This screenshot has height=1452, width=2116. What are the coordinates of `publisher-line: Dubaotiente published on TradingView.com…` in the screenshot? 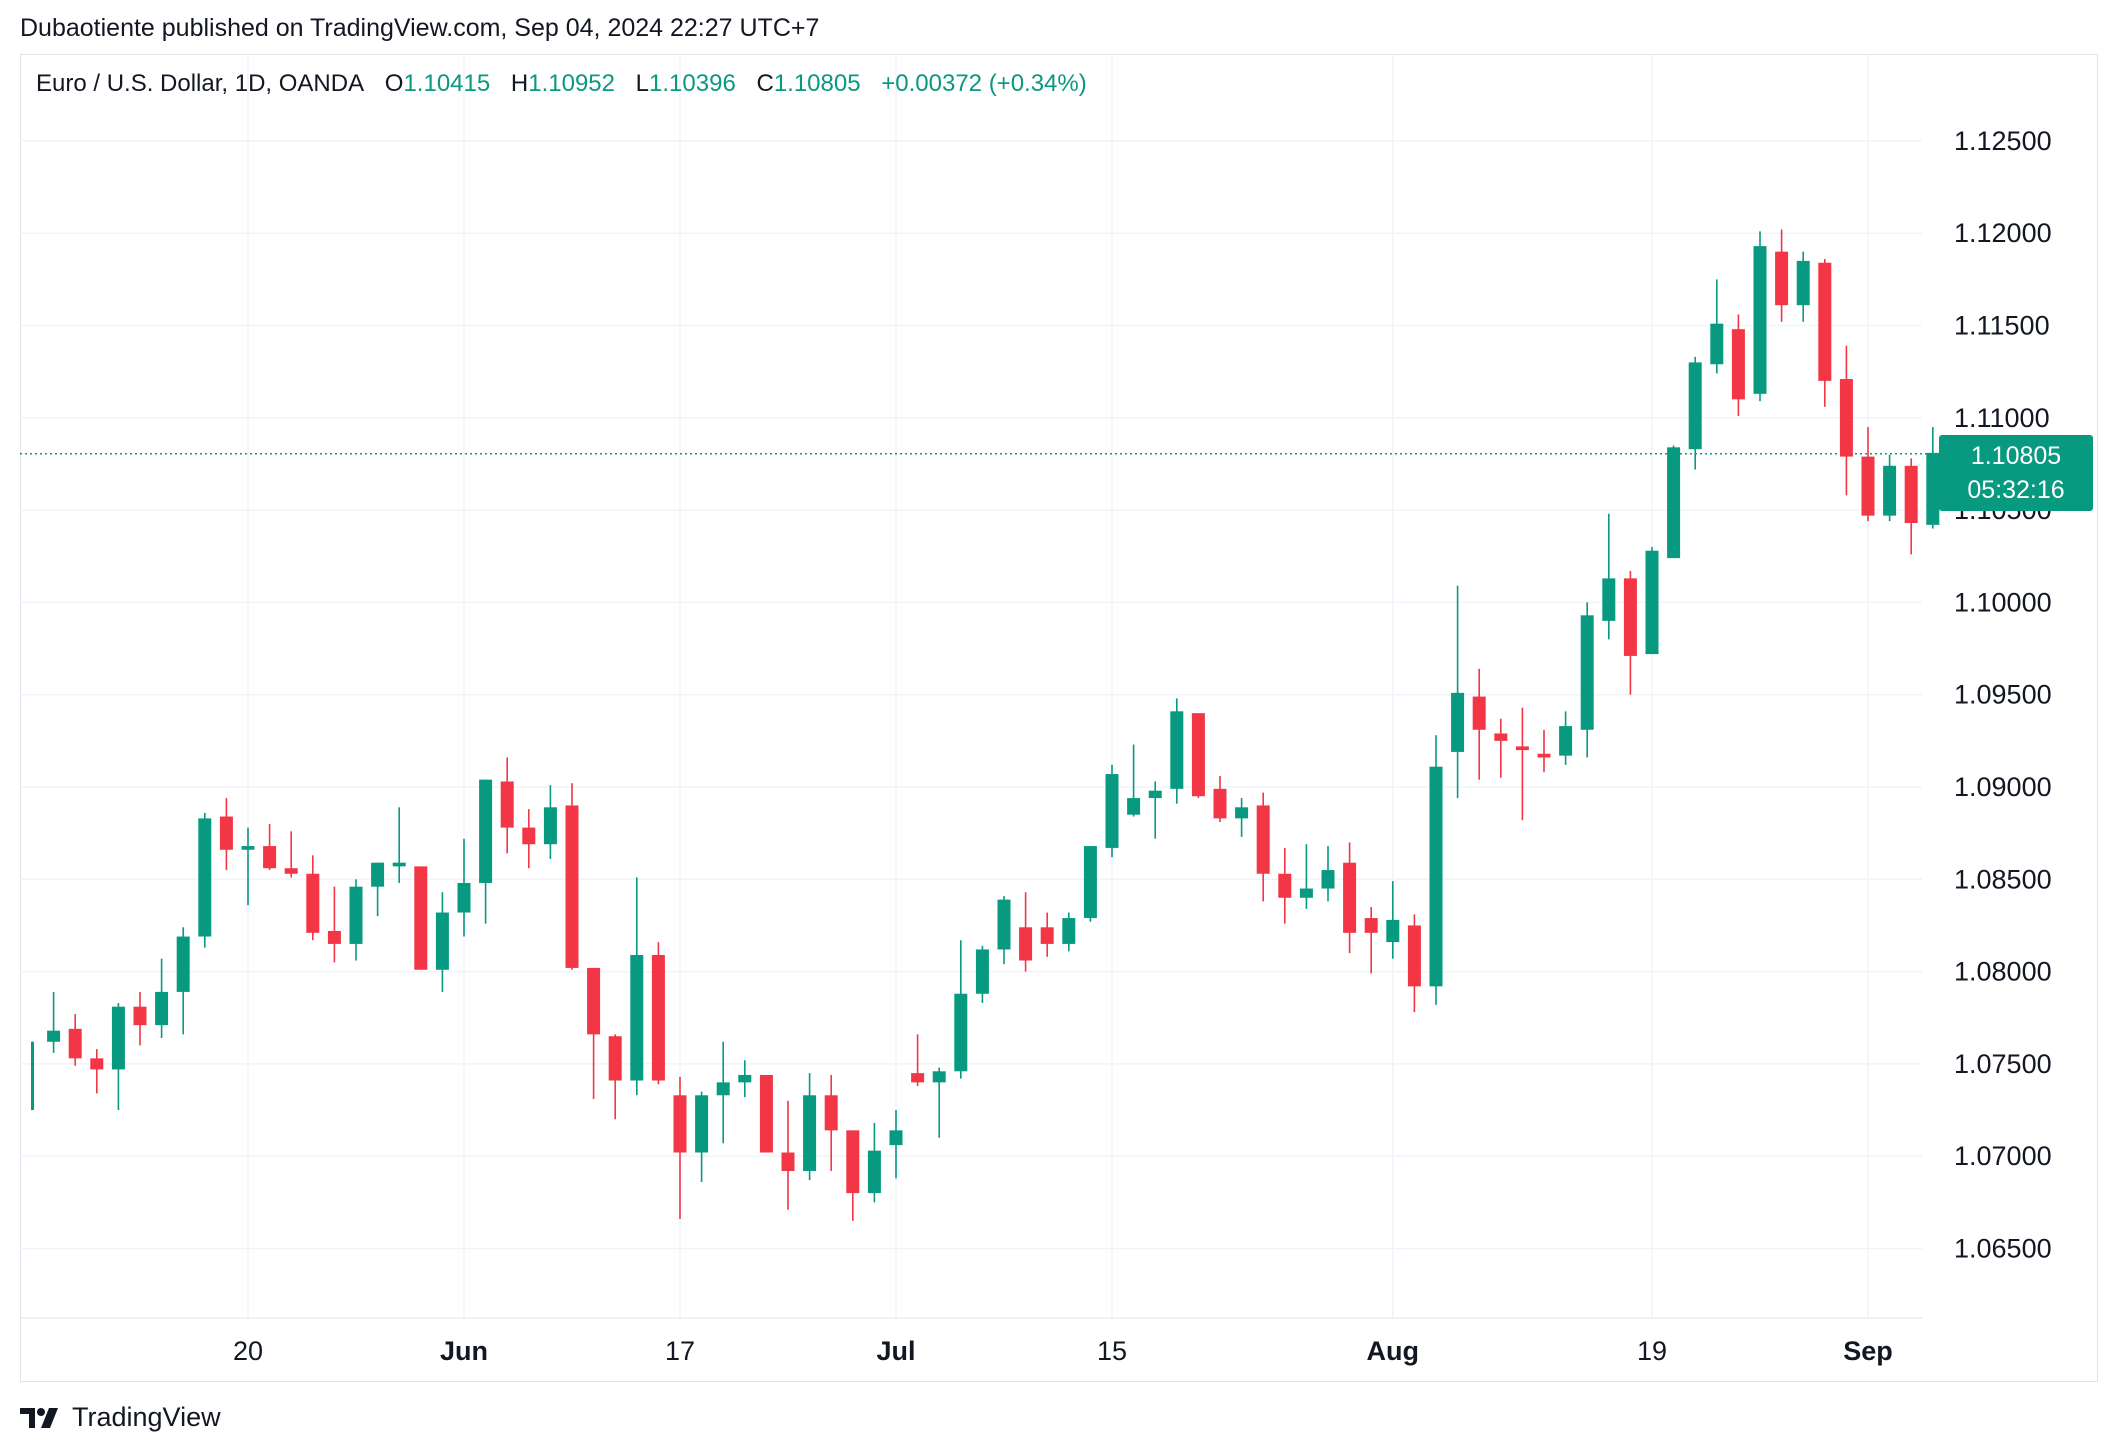 It's located at (420, 28).